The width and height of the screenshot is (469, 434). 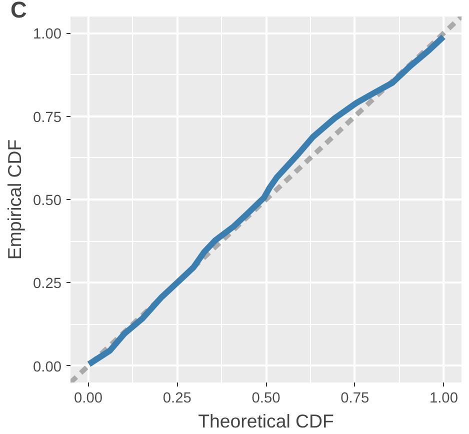 I want to click on y-tick-label: 1.00, so click(x=47, y=34).